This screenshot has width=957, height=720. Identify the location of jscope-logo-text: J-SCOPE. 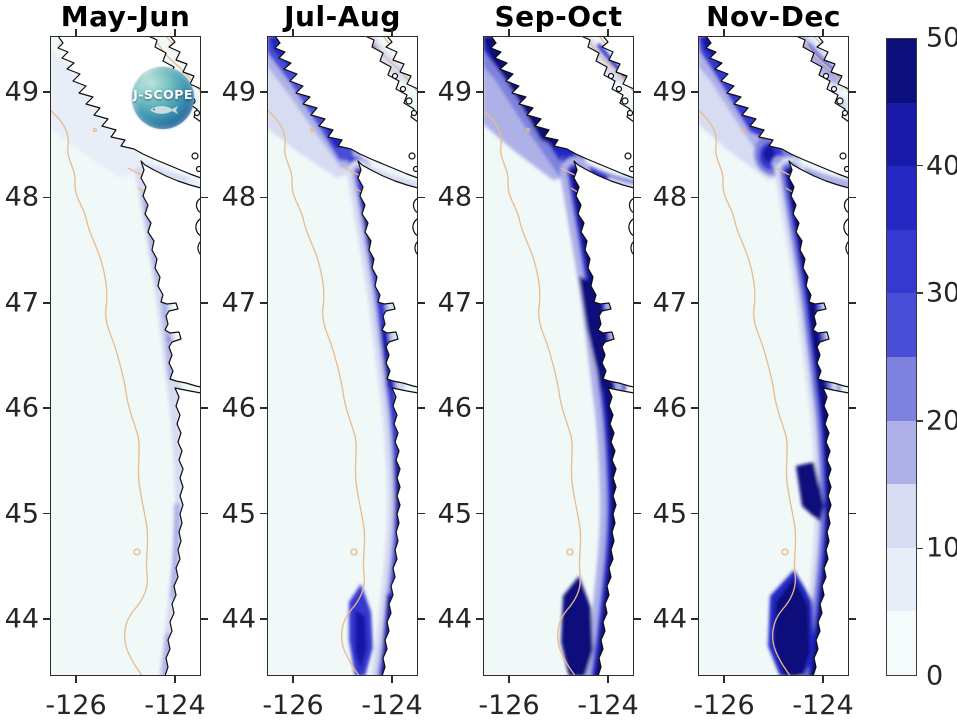
(163, 94).